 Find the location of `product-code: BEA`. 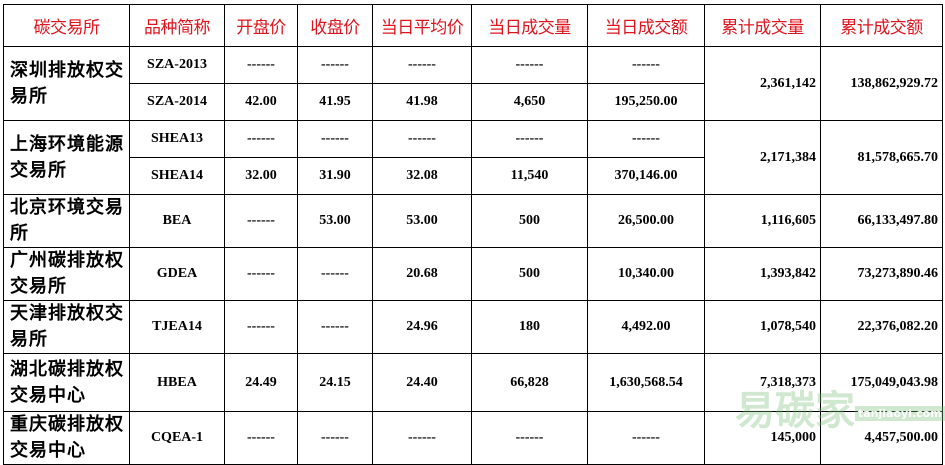

product-code: BEA is located at coordinates (177, 221).